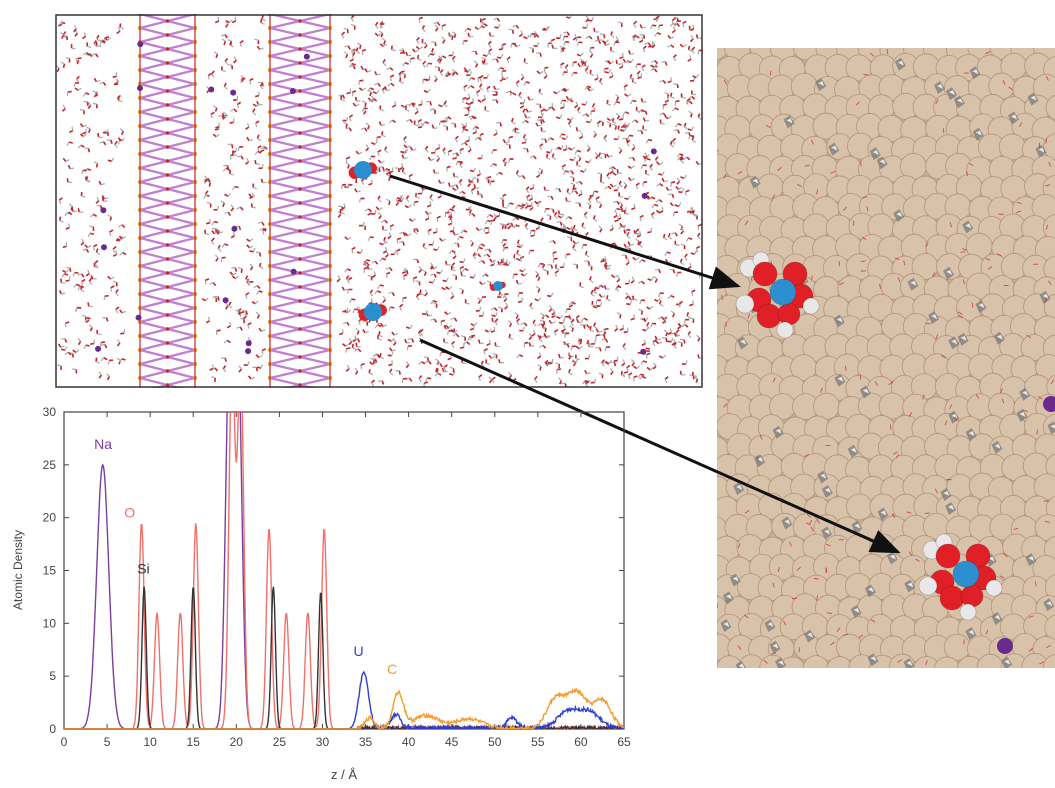 This screenshot has width=1055, height=788. I want to click on y-tick-label: 5, so click(52, 676).